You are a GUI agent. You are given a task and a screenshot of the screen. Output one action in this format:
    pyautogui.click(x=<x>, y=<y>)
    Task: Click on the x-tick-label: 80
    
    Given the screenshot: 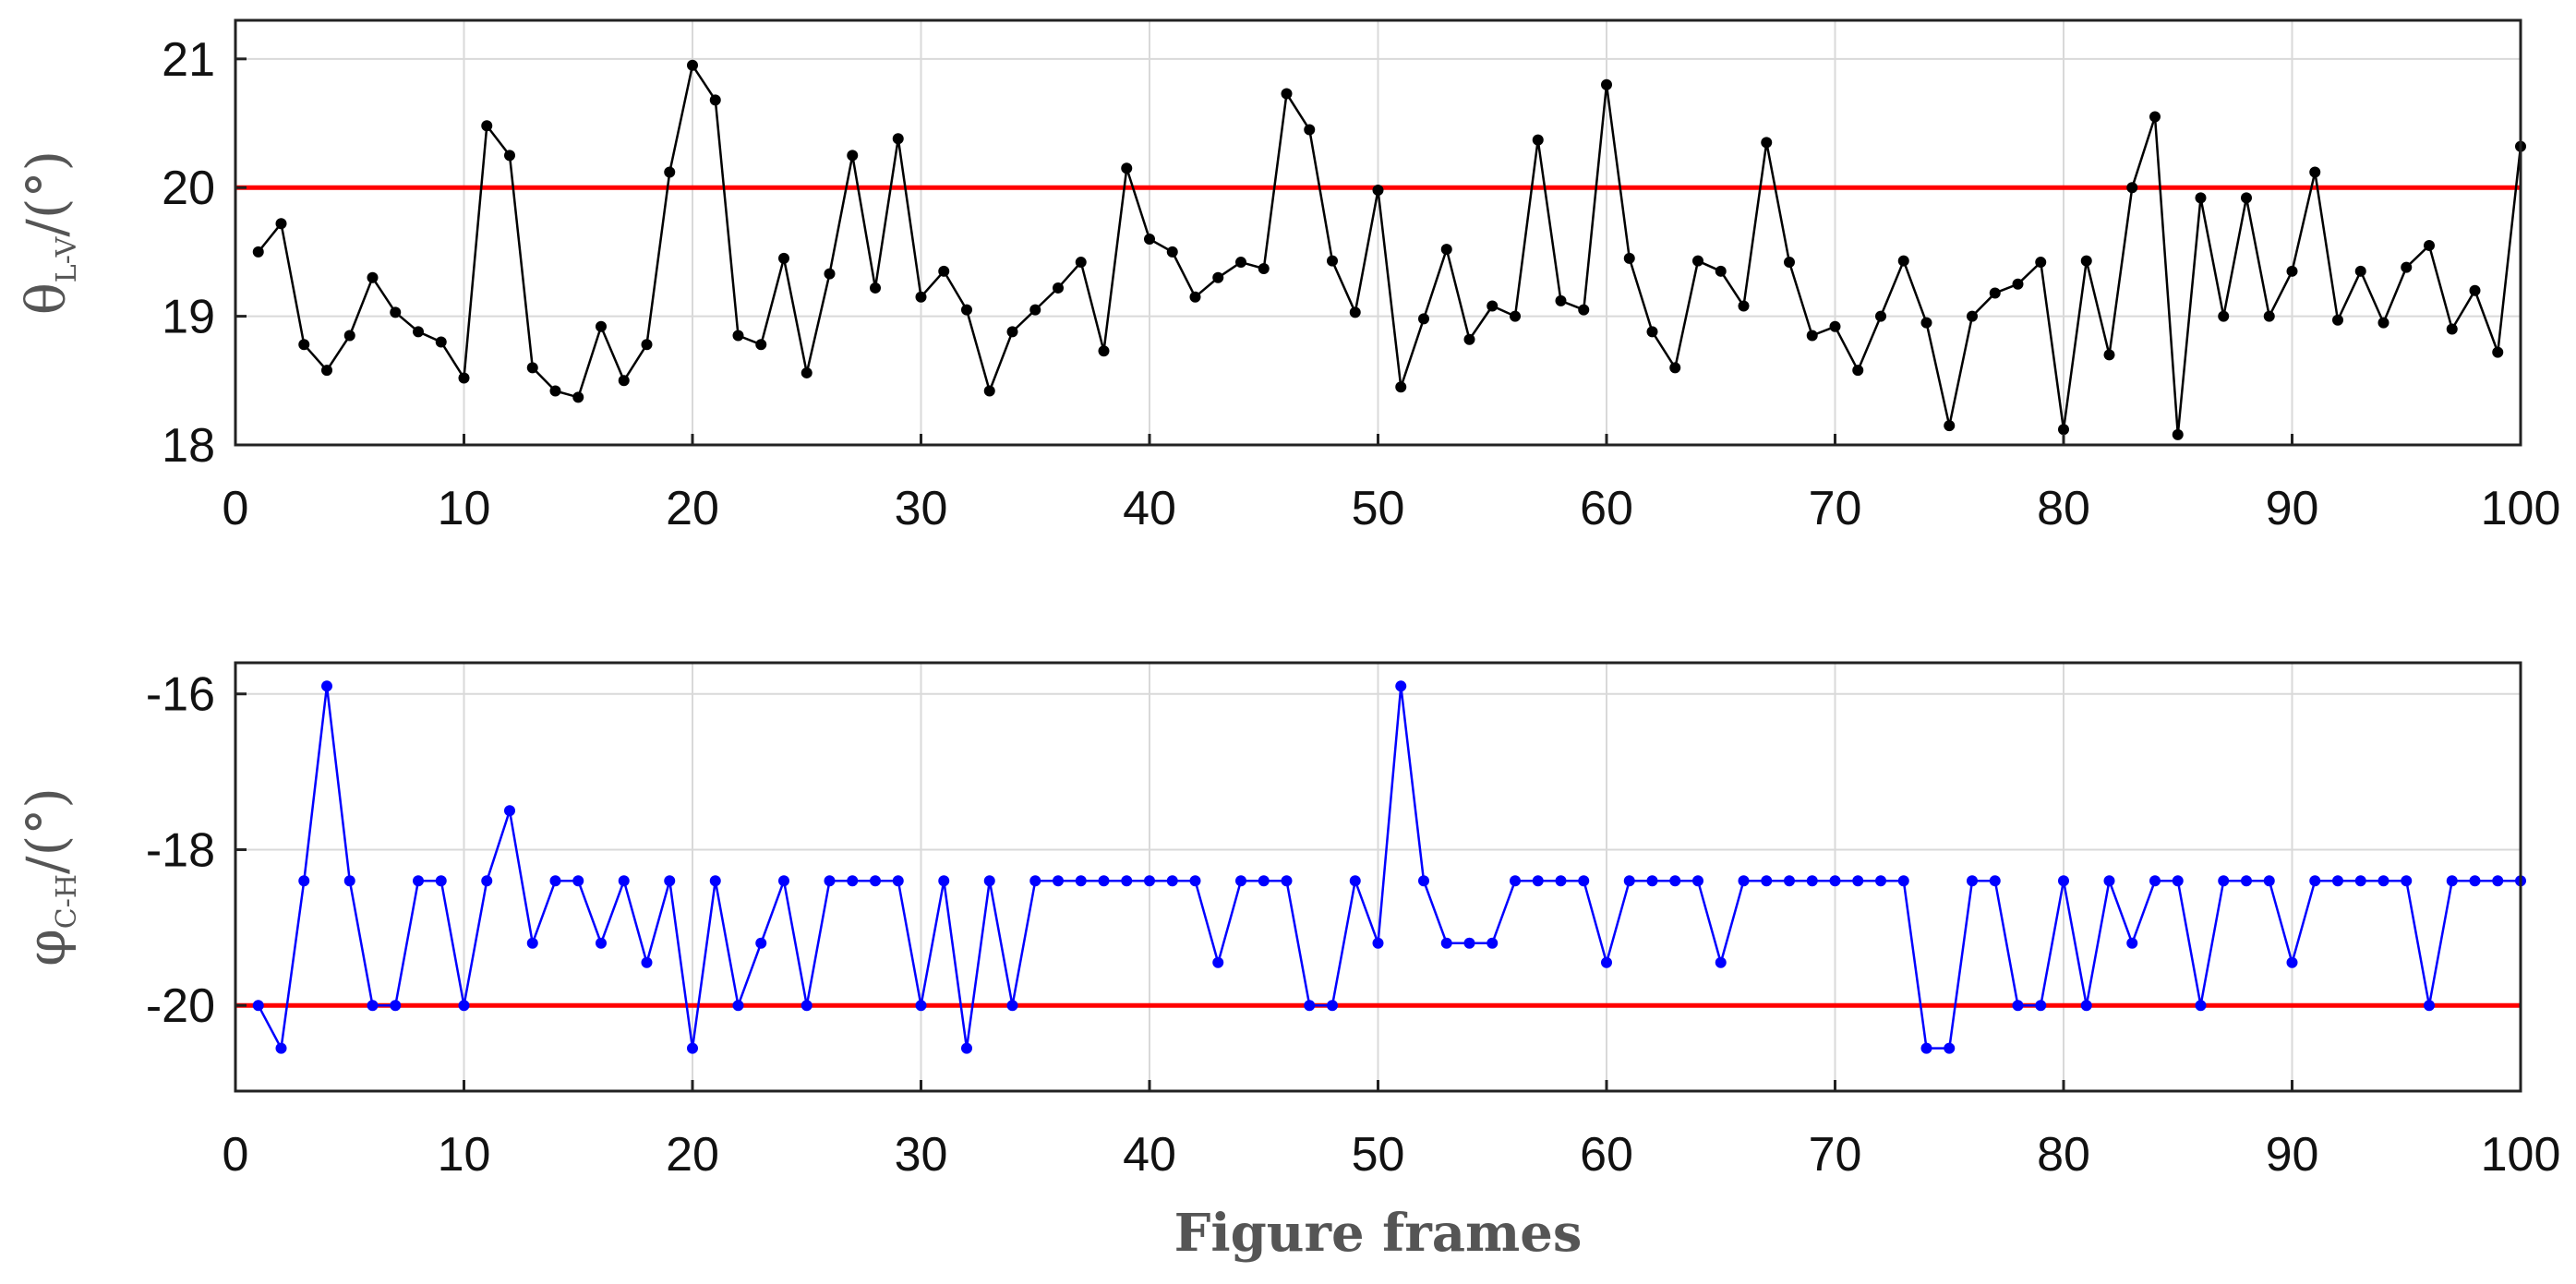 What is the action you would take?
    pyautogui.click(x=2063, y=508)
    